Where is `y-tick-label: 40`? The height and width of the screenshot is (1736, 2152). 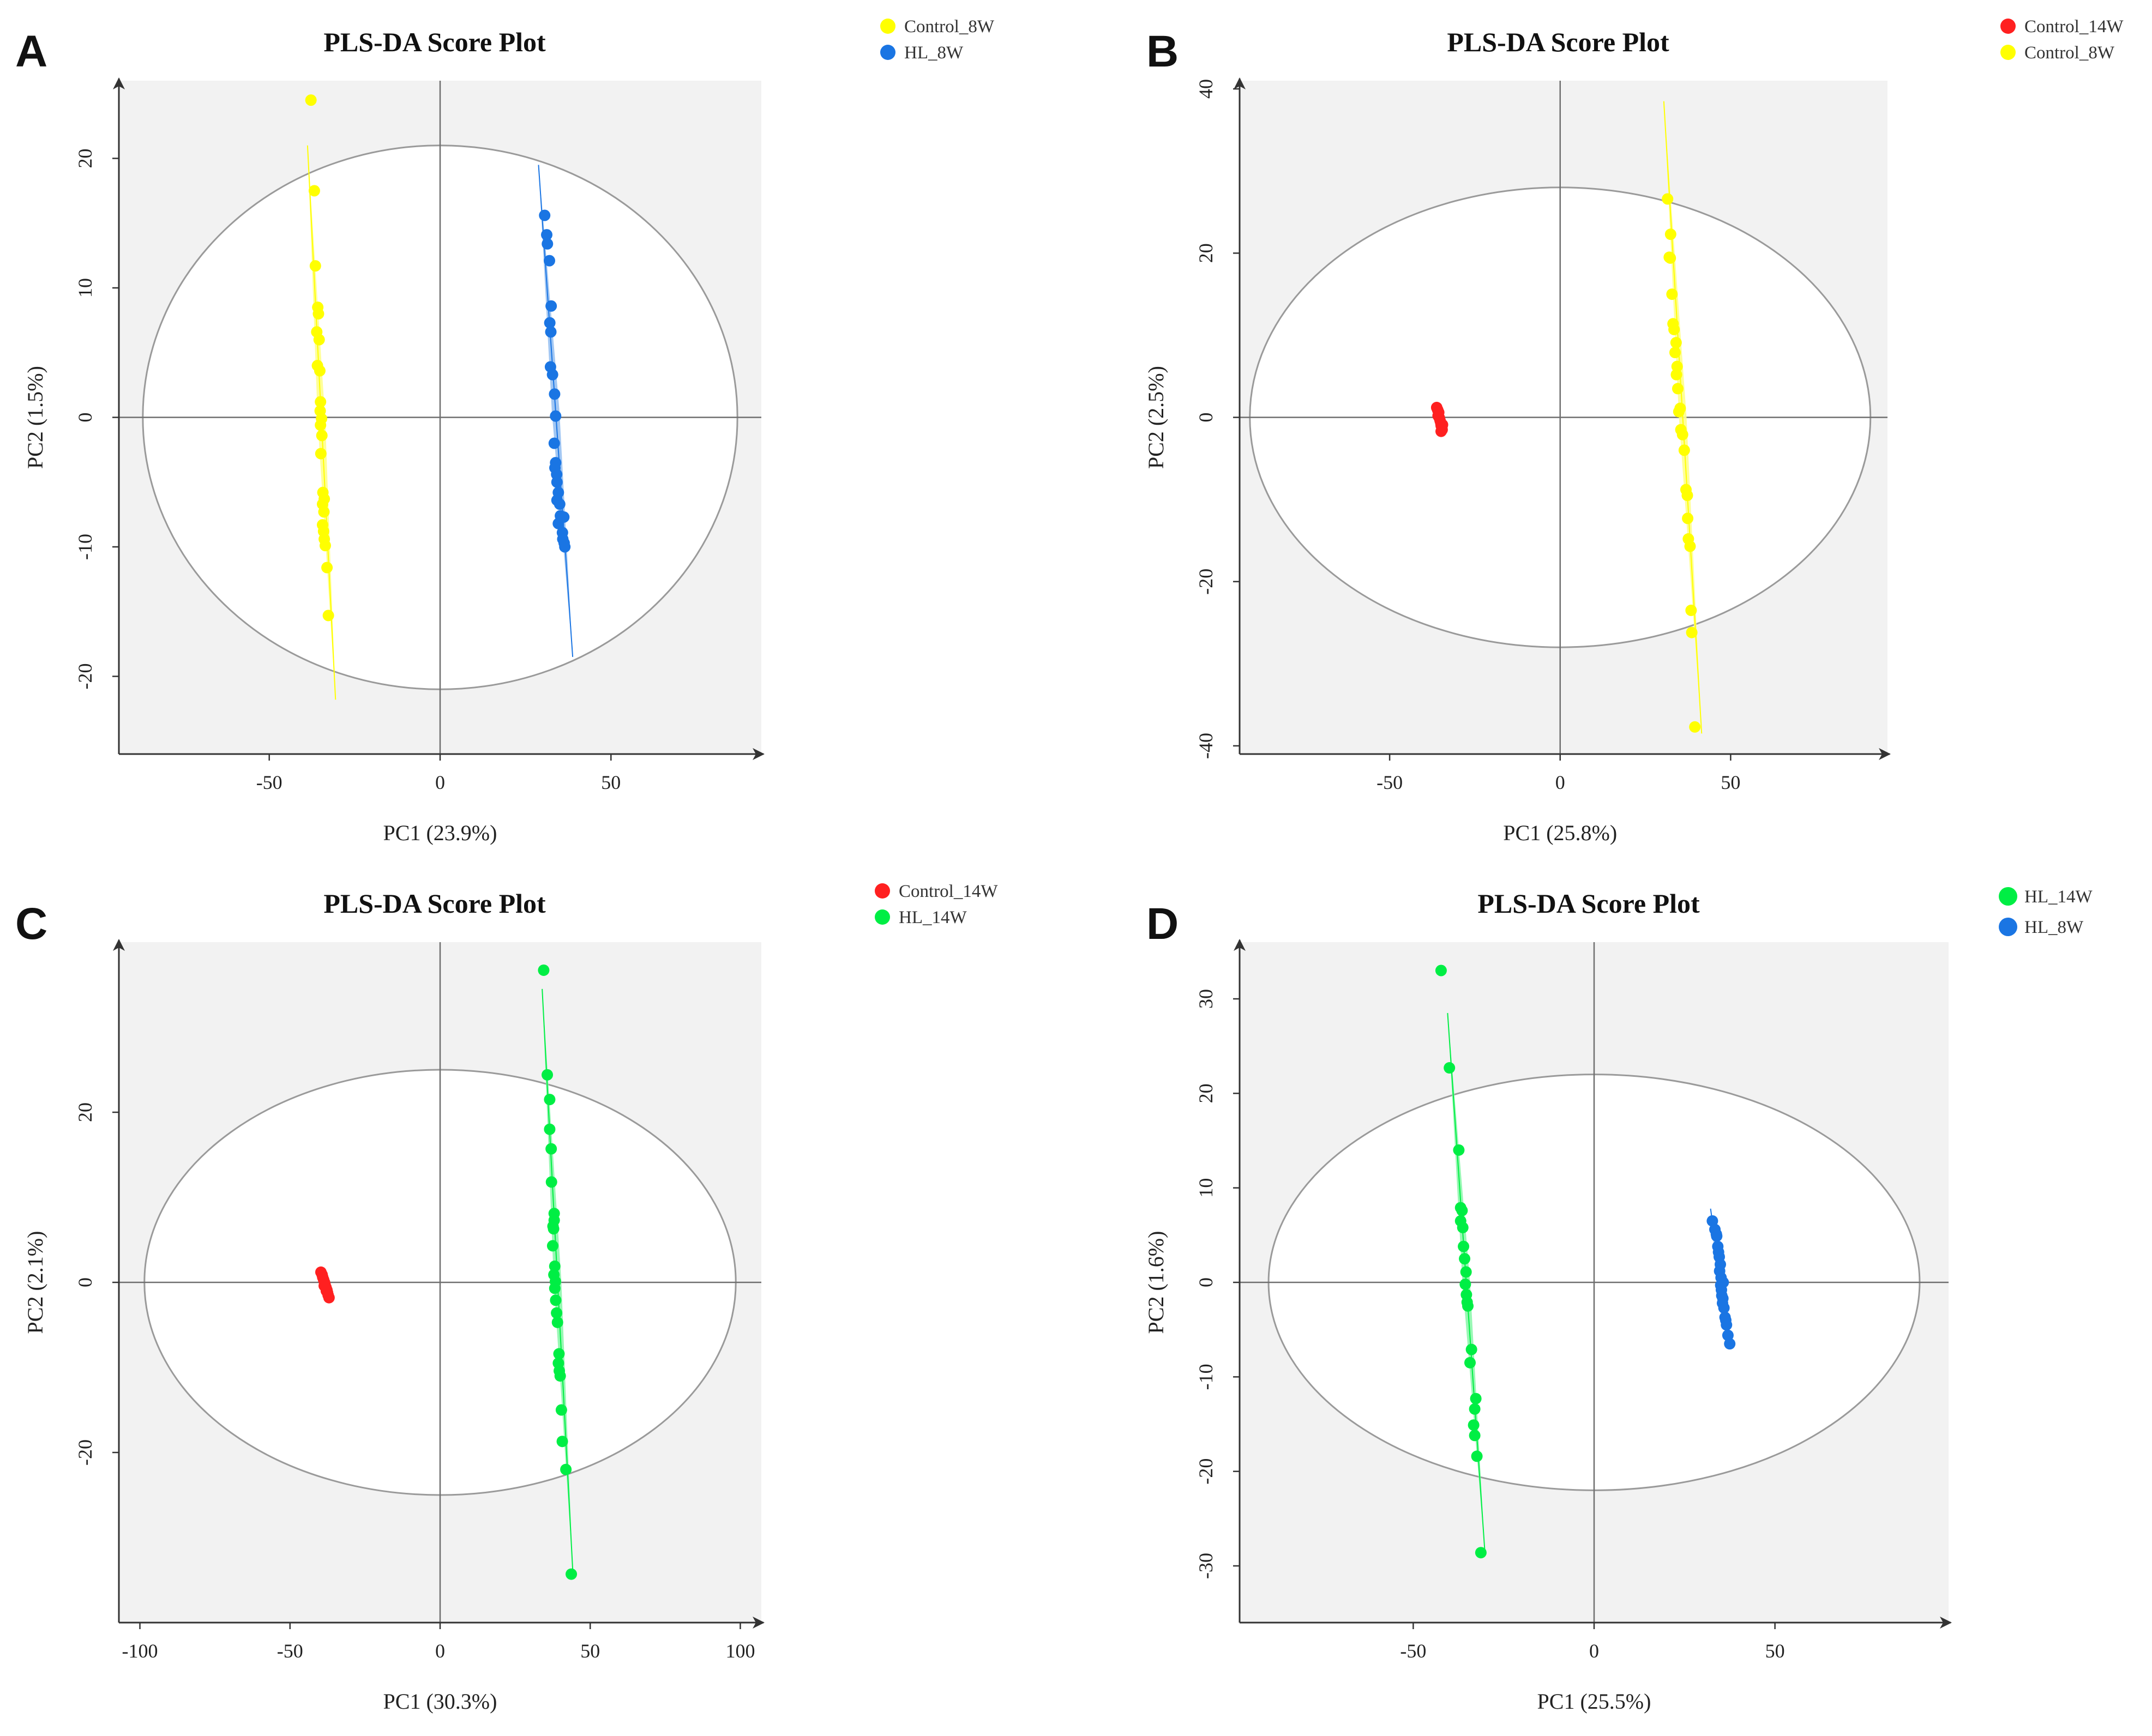 y-tick-label: 40 is located at coordinates (1206, 89).